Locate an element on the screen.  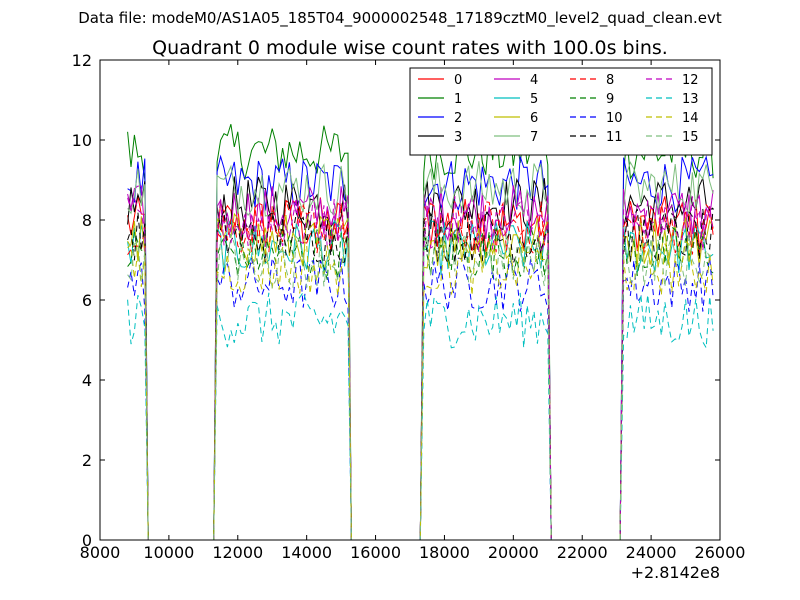
legend-label-15: 15 is located at coordinates (690, 137).